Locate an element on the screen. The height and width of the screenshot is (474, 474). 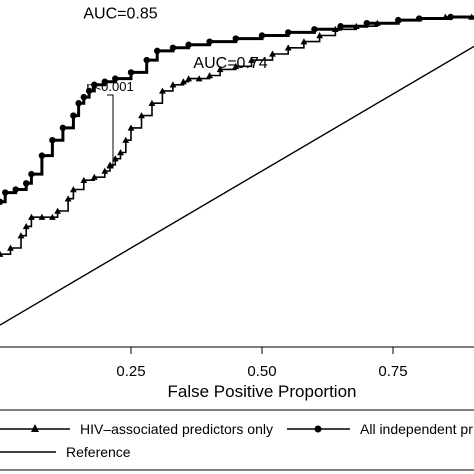
x-axis-title: False Positive Proportion is located at coordinates (262, 391).